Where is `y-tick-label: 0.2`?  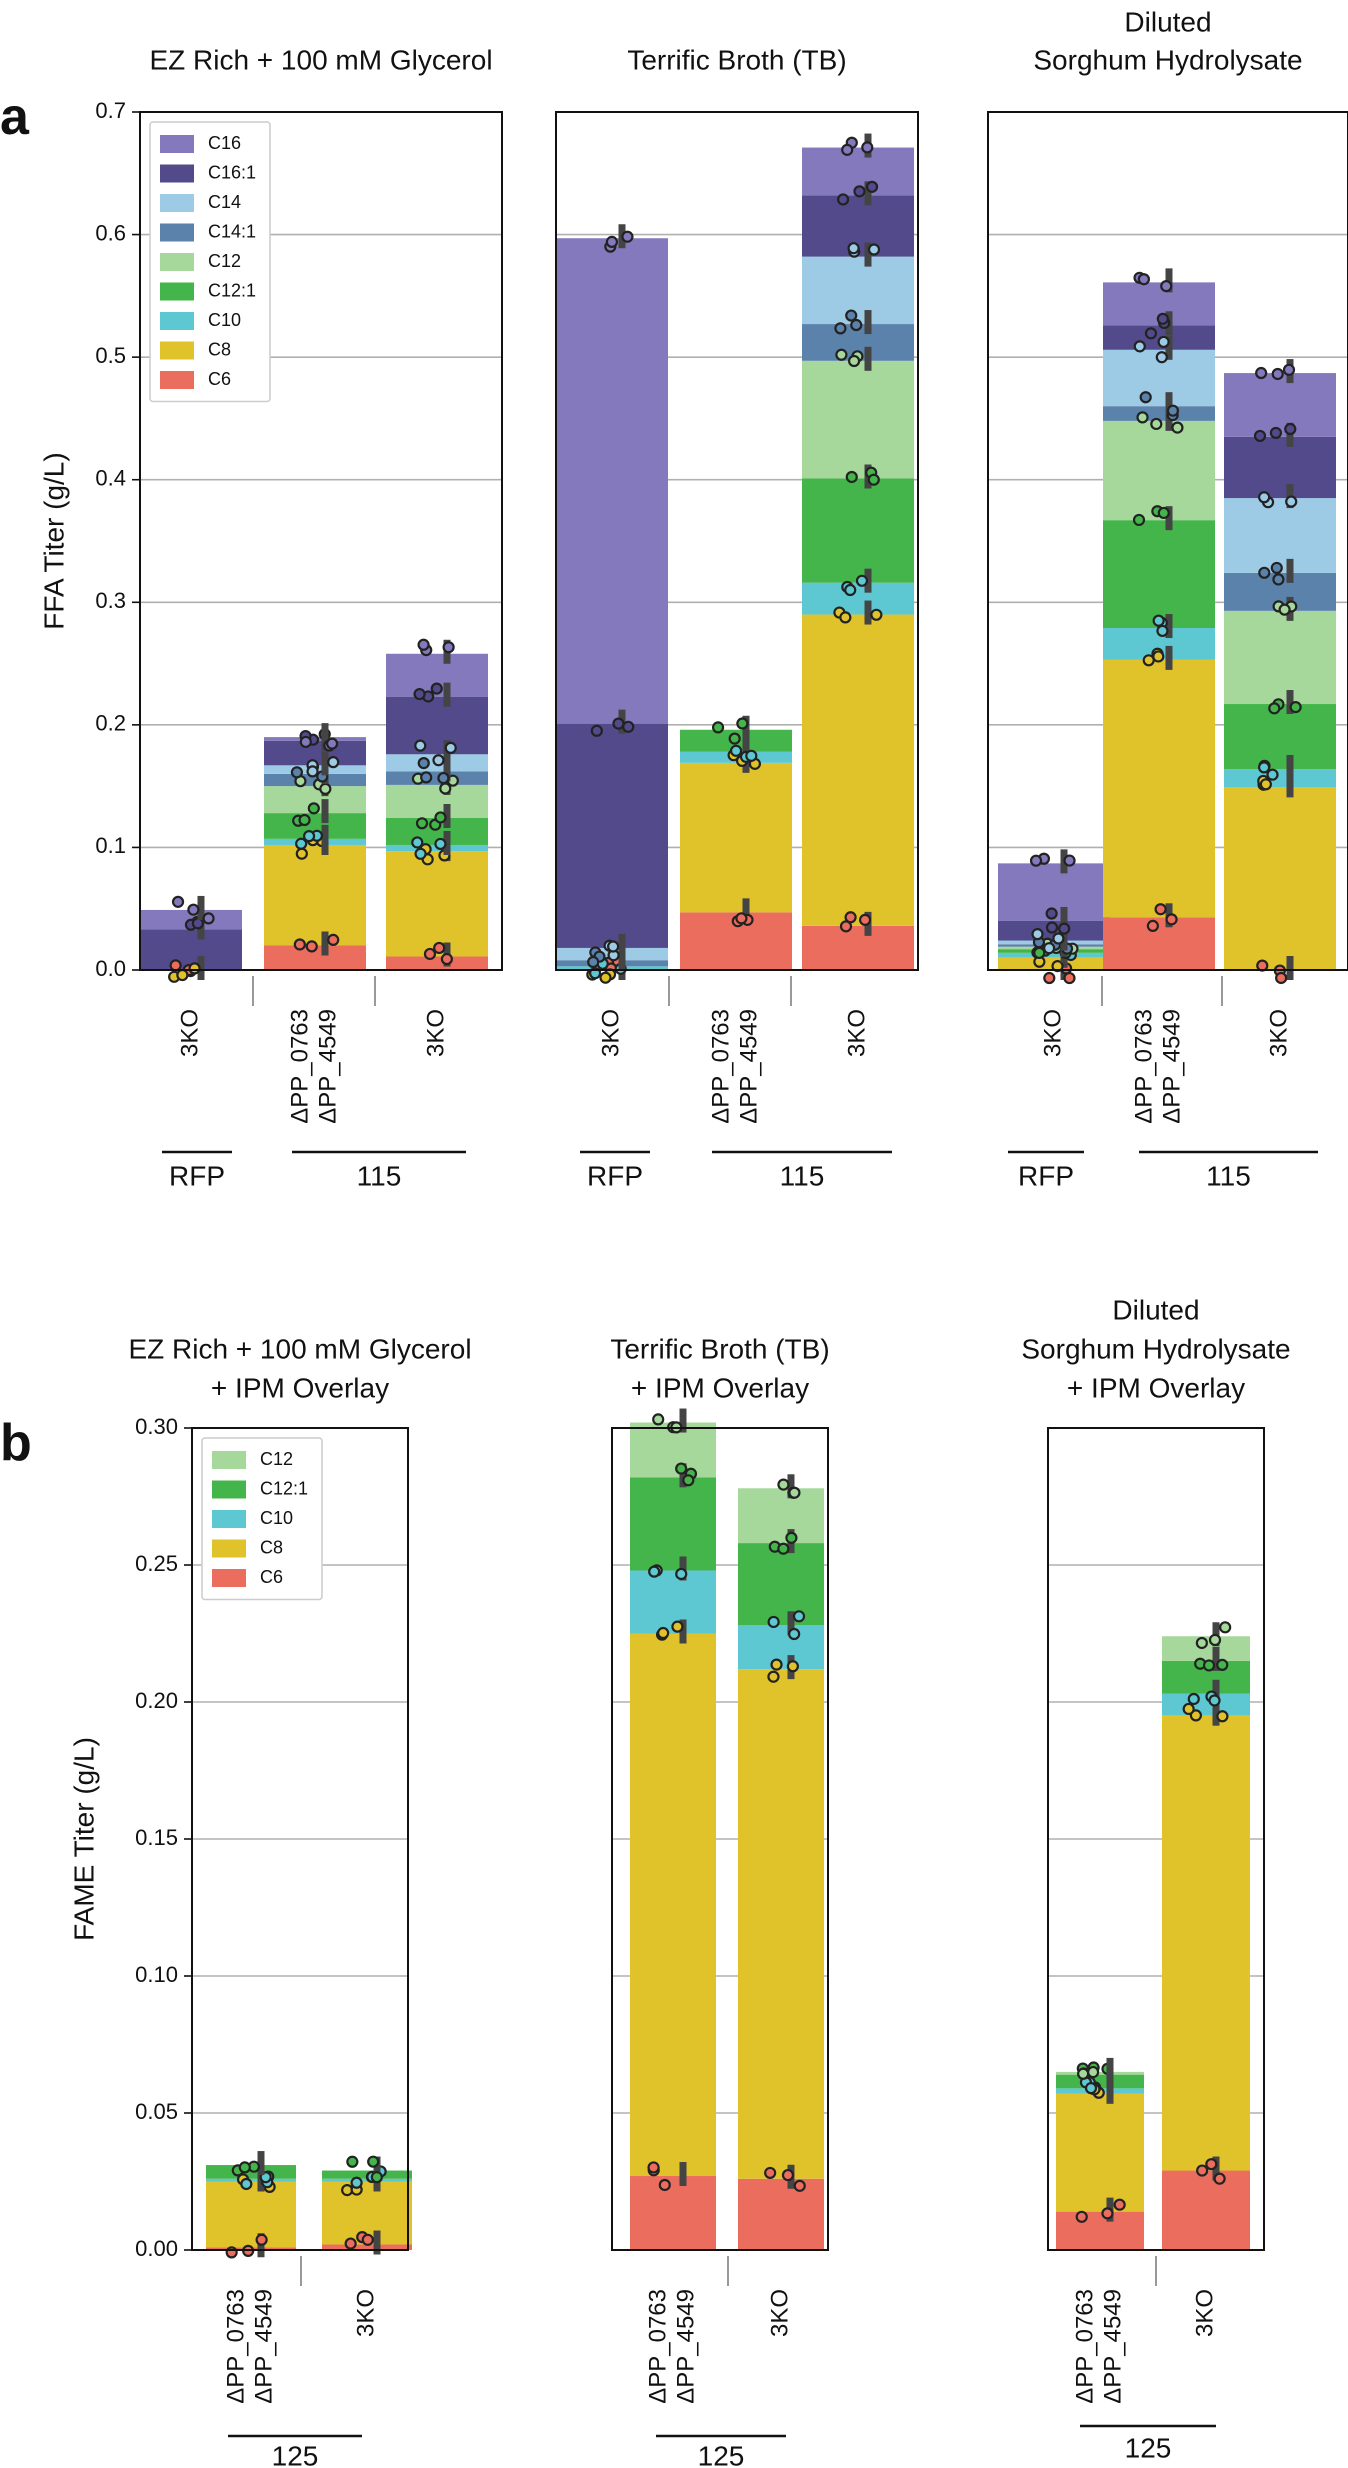
y-tick-label: 0.2 is located at coordinates (110, 723).